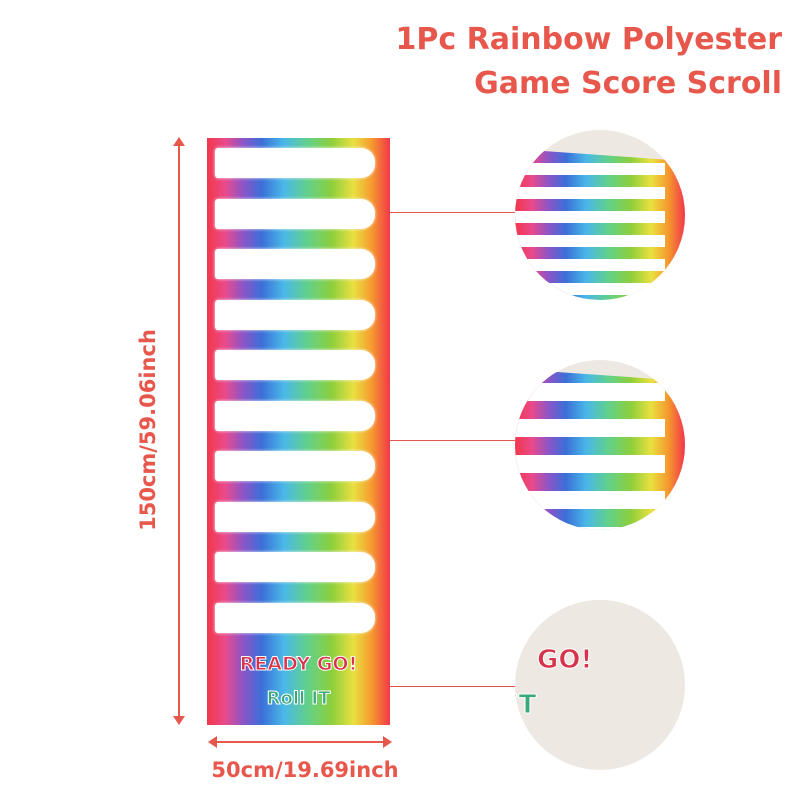 This screenshot has width=800, height=800. I want to click on detail-circle-bottom: GO! IT, so click(600, 685).